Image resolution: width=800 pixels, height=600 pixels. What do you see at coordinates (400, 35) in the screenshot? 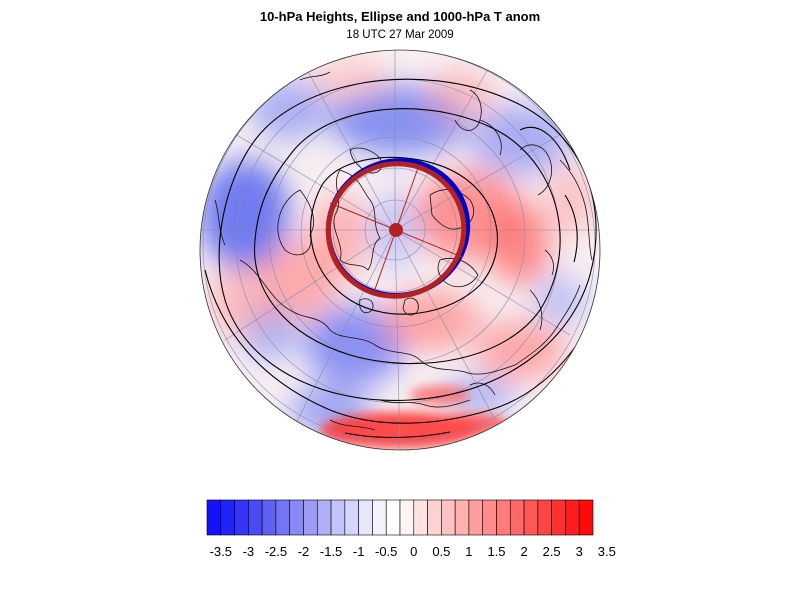
I see `chart-subtitle: 18 UTC 27 Mar 2009` at bounding box center [400, 35].